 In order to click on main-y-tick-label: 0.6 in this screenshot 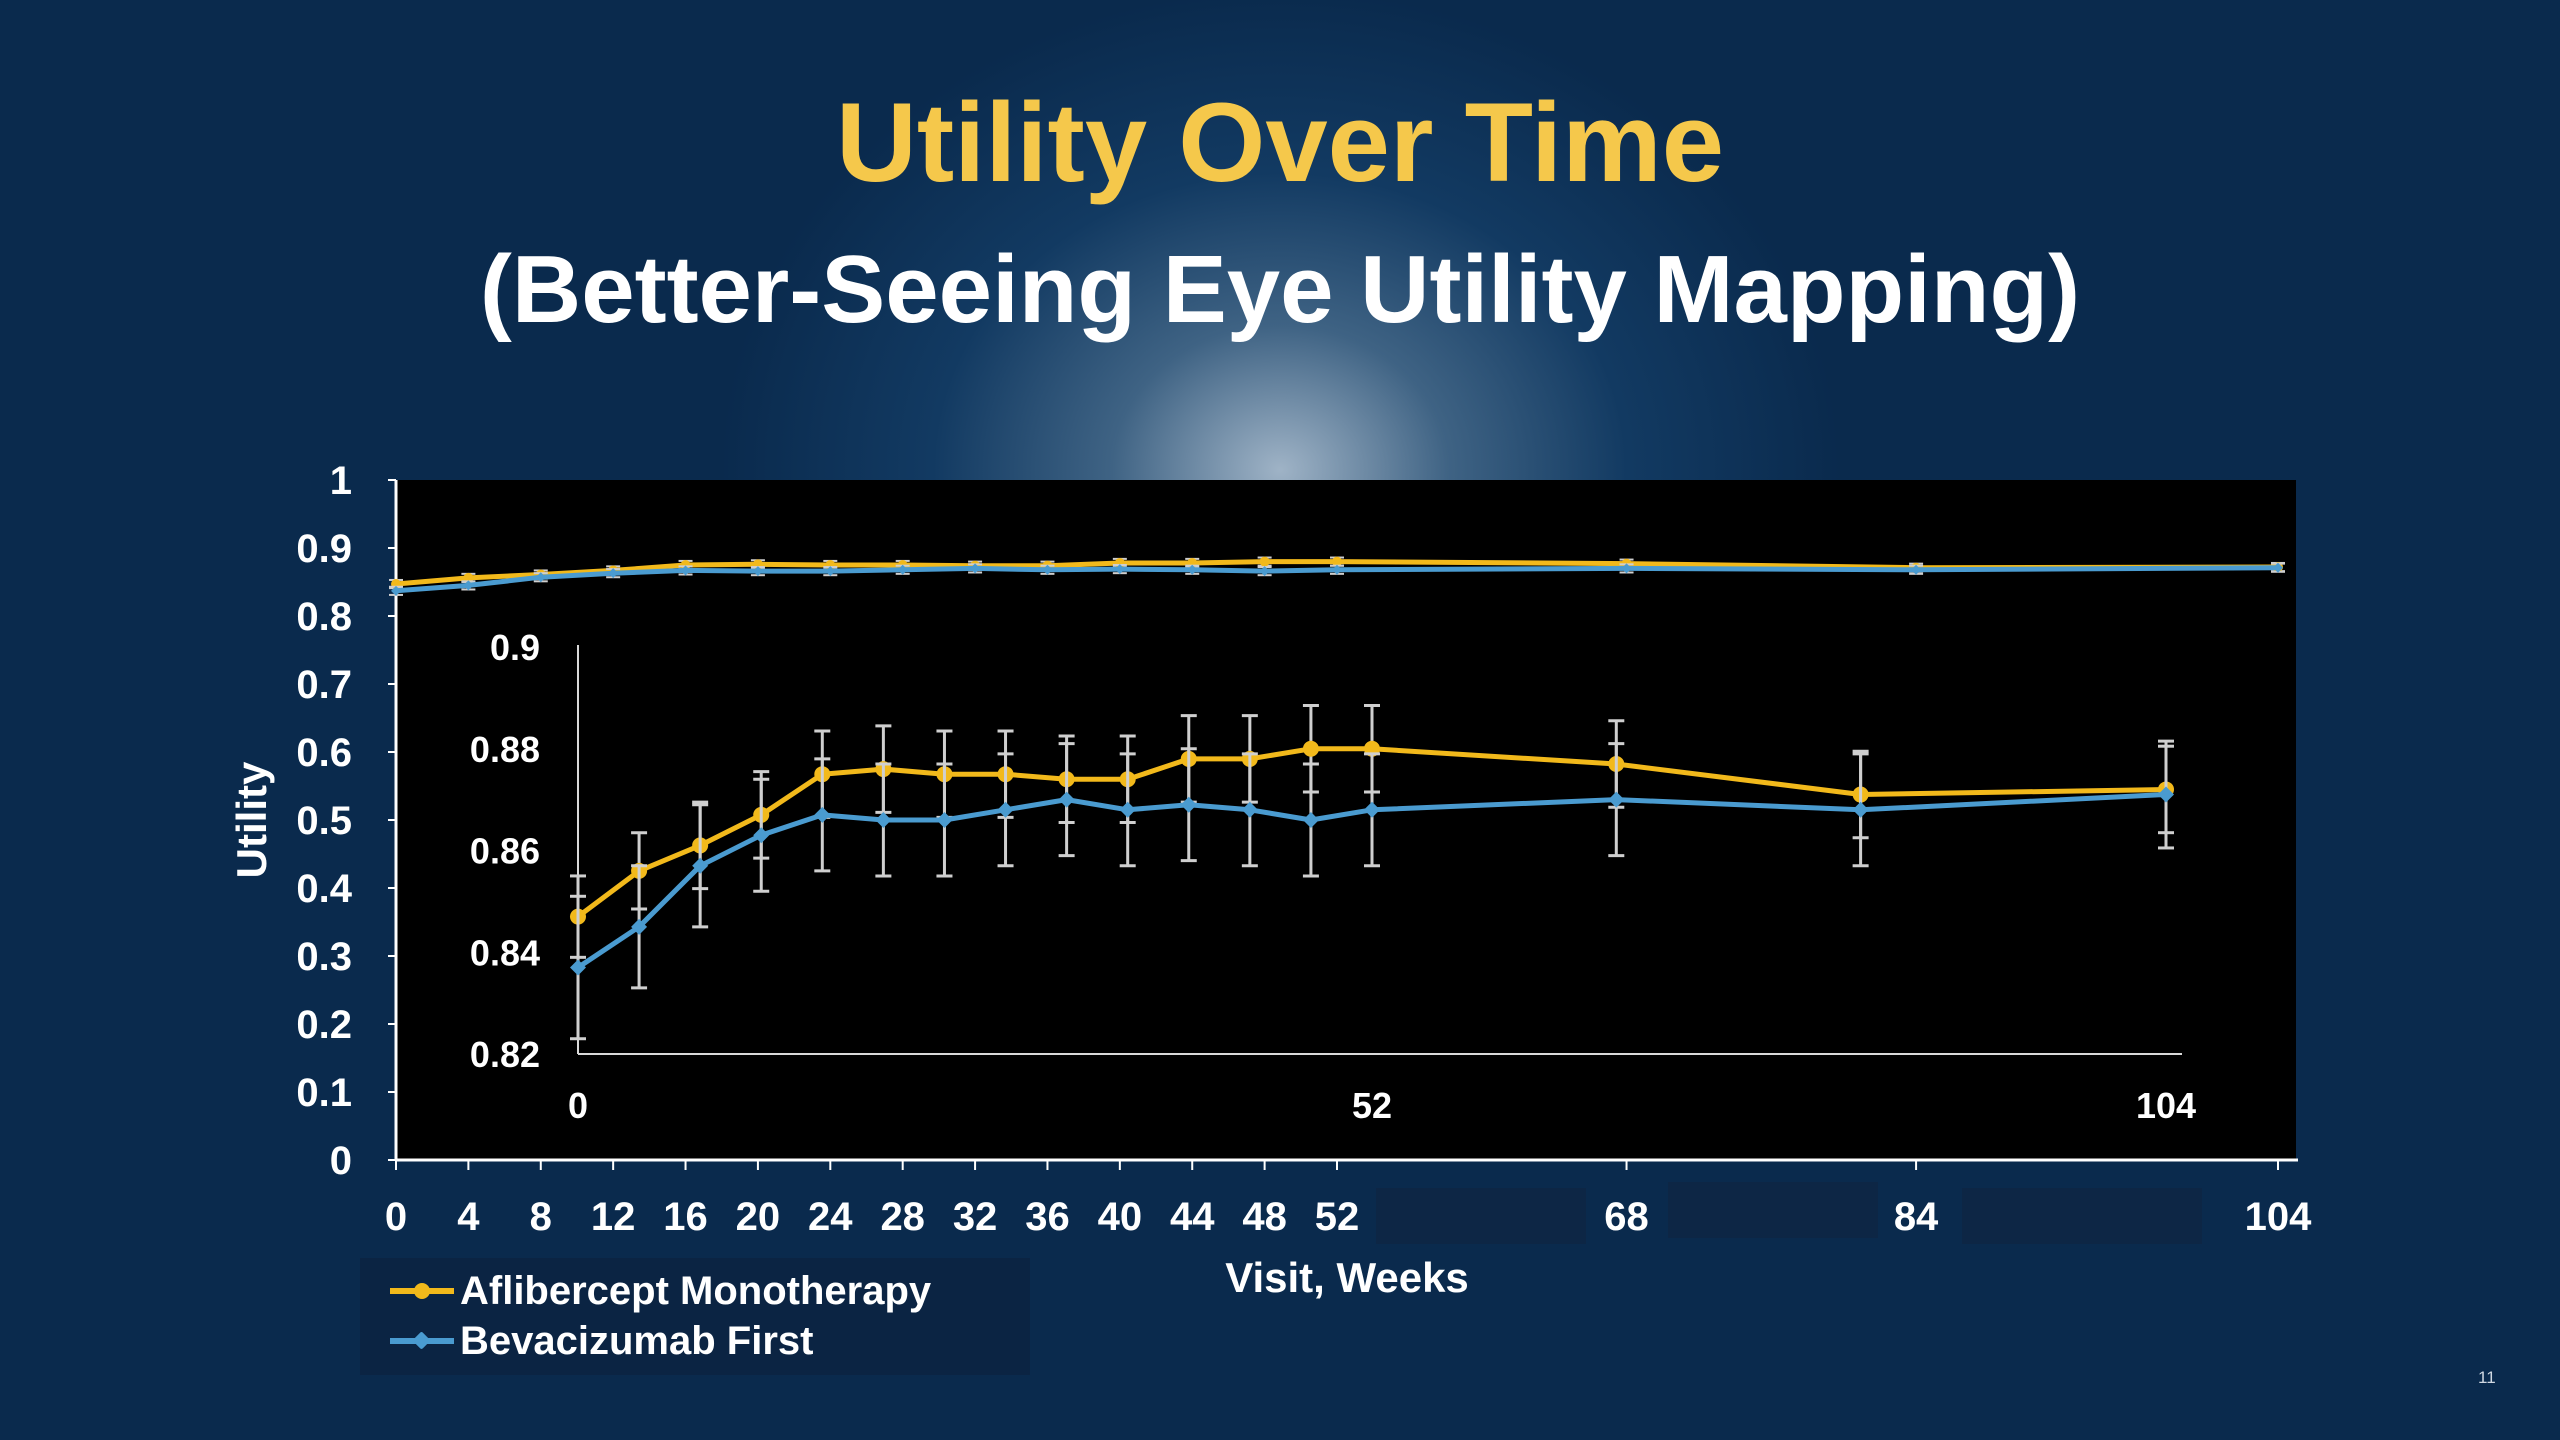, I will do `click(324, 753)`.